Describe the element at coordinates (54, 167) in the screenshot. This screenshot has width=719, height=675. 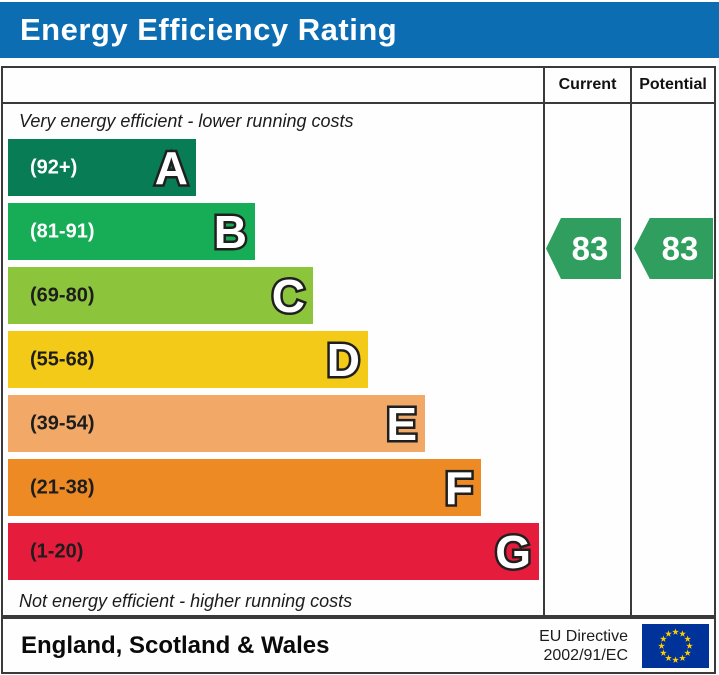
I see `band-range-label: (92+)` at that location.